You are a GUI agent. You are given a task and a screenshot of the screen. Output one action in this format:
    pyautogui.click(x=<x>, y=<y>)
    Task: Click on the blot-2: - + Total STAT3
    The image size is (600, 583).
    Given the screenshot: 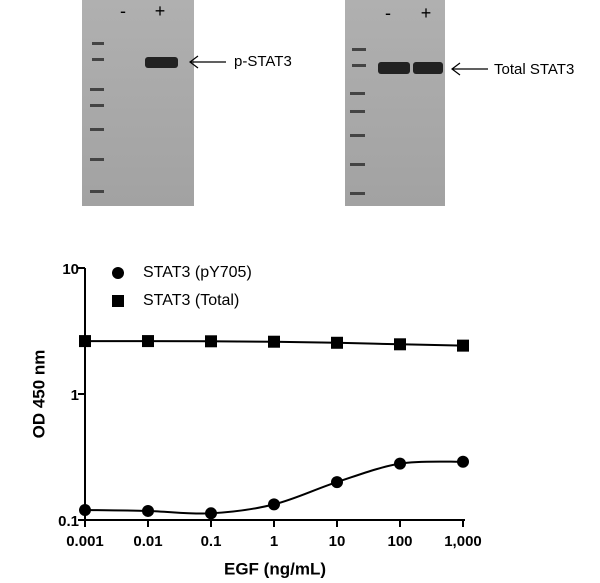 What is the action you would take?
    pyautogui.click(x=459, y=103)
    